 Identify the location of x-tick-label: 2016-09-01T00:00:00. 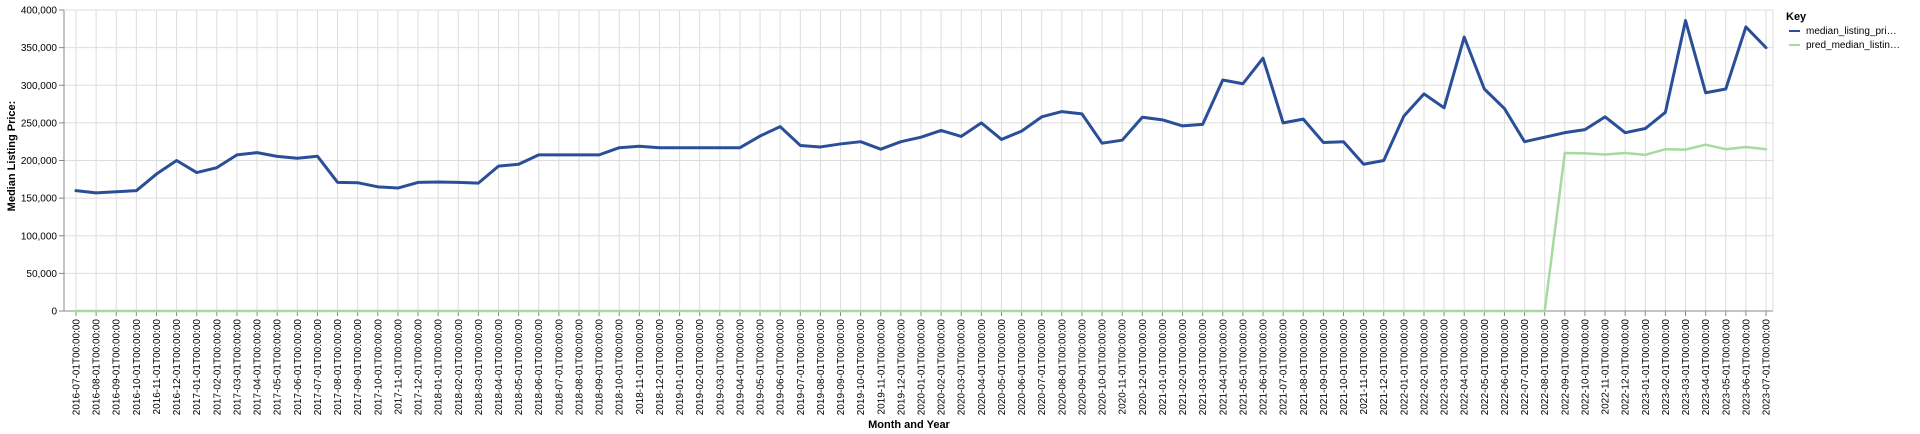
(117, 367).